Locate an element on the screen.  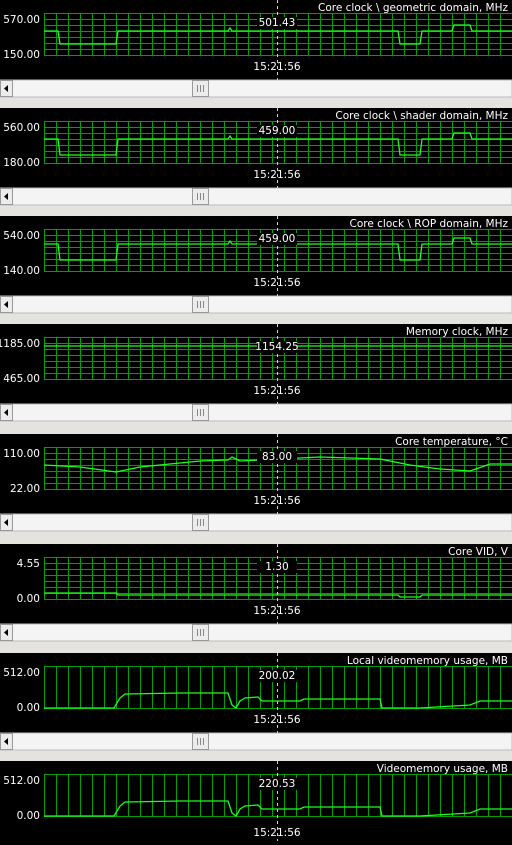
y-min-label: 465.00 is located at coordinates (21, 379).